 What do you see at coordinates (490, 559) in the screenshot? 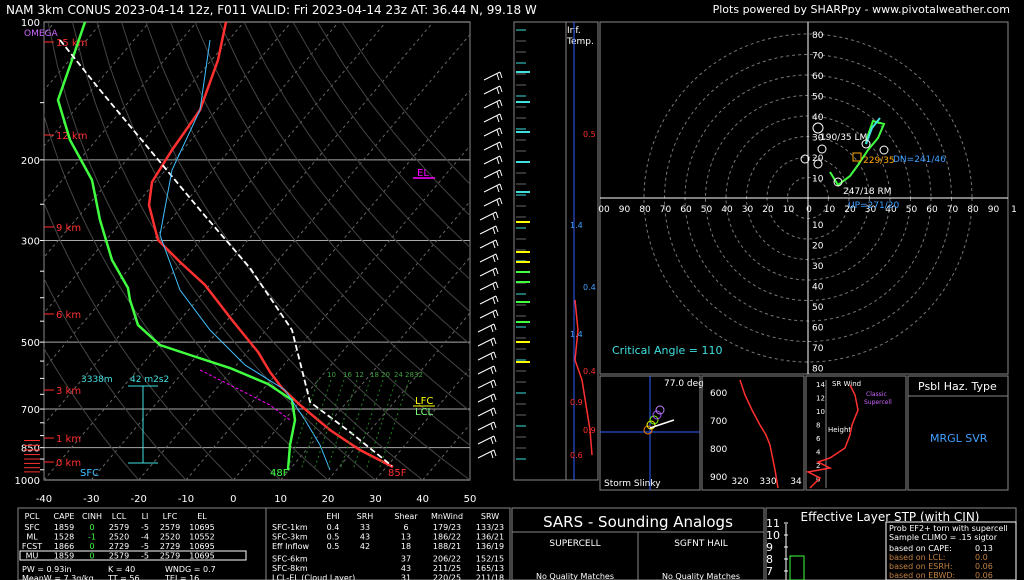
I see `kin-cell: 152/15` at bounding box center [490, 559].